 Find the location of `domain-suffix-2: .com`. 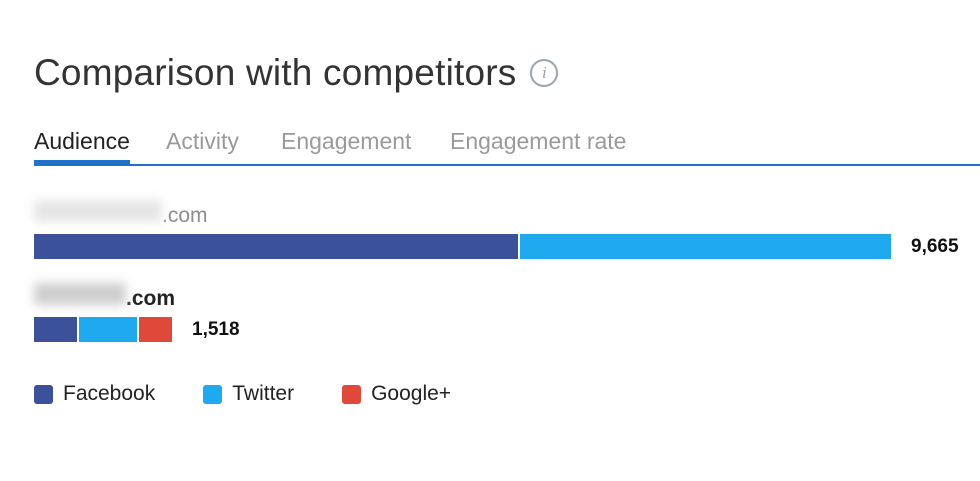

domain-suffix-2: .com is located at coordinates (151, 298).